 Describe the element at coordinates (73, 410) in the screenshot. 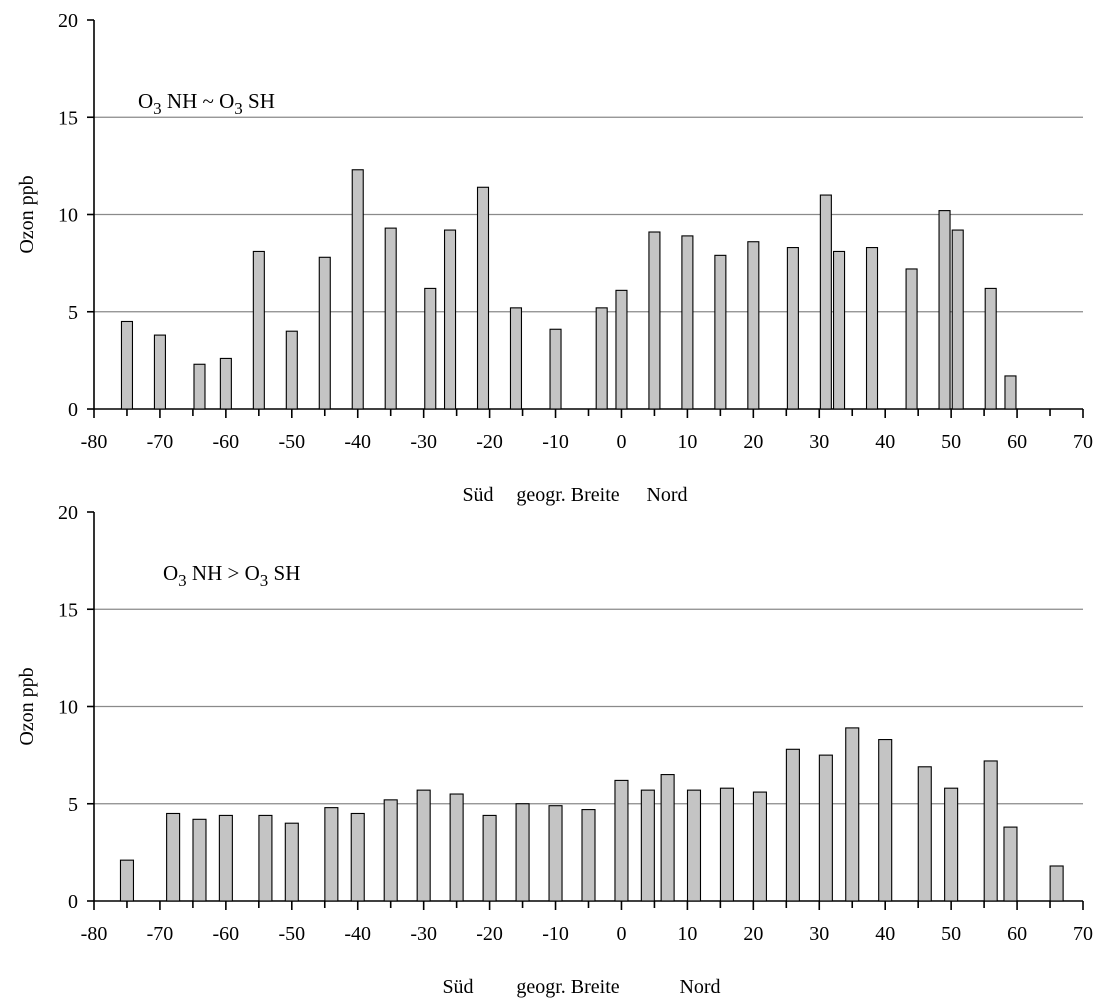

I see `top-y-tick-label: 0` at that location.